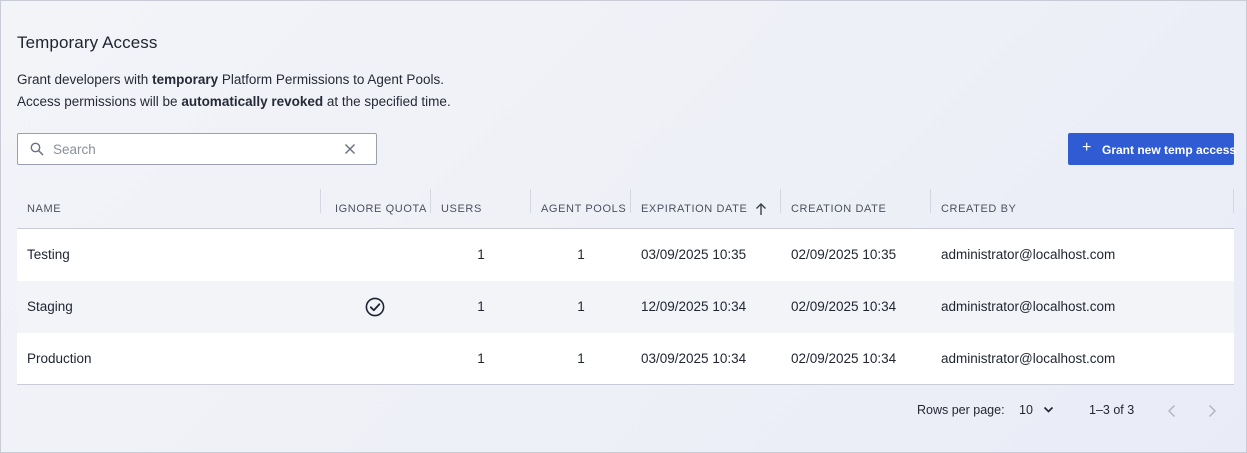 The image size is (1247, 453). I want to click on rows-per-page-value: 10, so click(1026, 410).